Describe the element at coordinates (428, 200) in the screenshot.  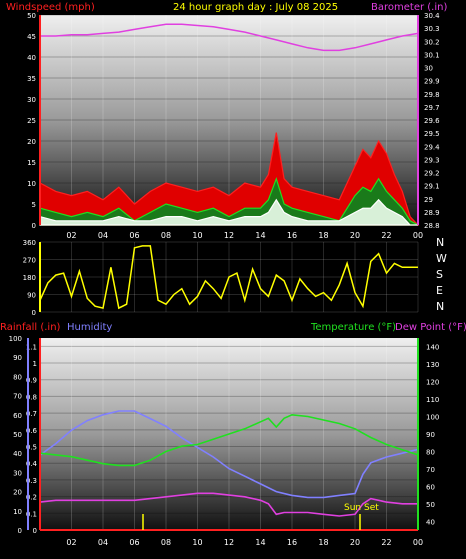
I see `barometer-tick-label: 29` at that location.